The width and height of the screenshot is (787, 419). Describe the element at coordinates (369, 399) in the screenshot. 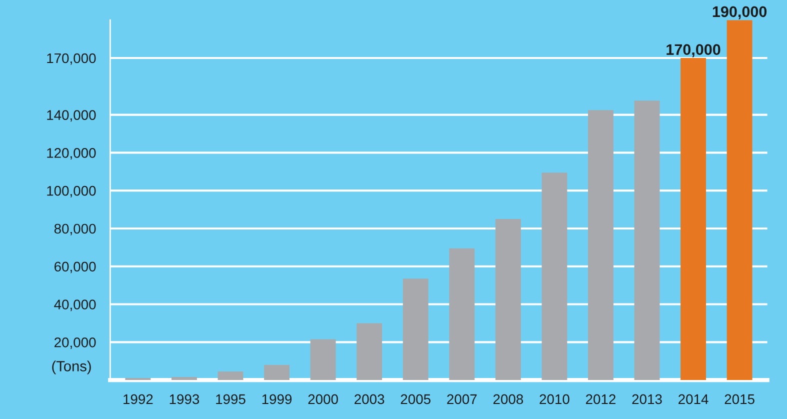

I see `x-tick-label: 2003` at that location.